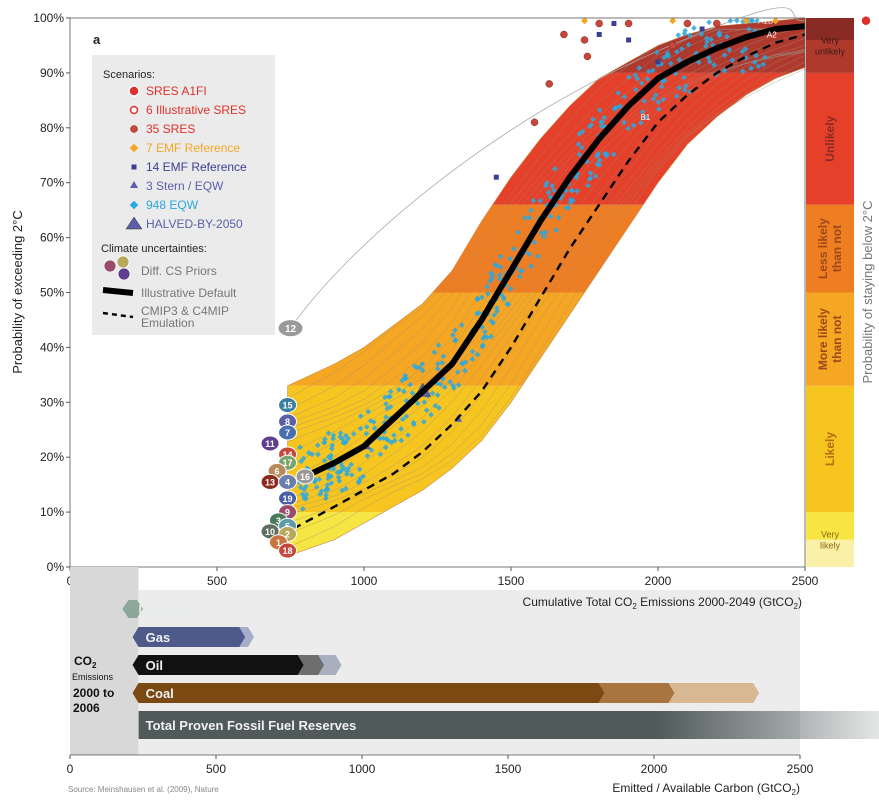 This screenshot has width=879, height=803. What do you see at coordinates (185, 311) in the screenshot?
I see `legend-uncertainty-label: CMIP3 & C4MIP` at bounding box center [185, 311].